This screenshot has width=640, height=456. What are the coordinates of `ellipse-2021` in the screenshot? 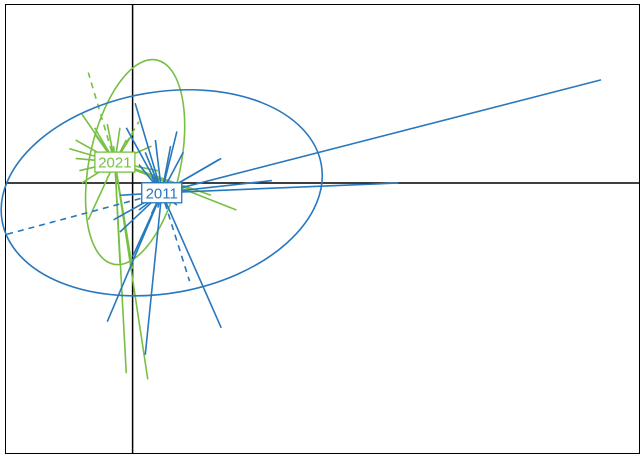 It's located at (135, 162).